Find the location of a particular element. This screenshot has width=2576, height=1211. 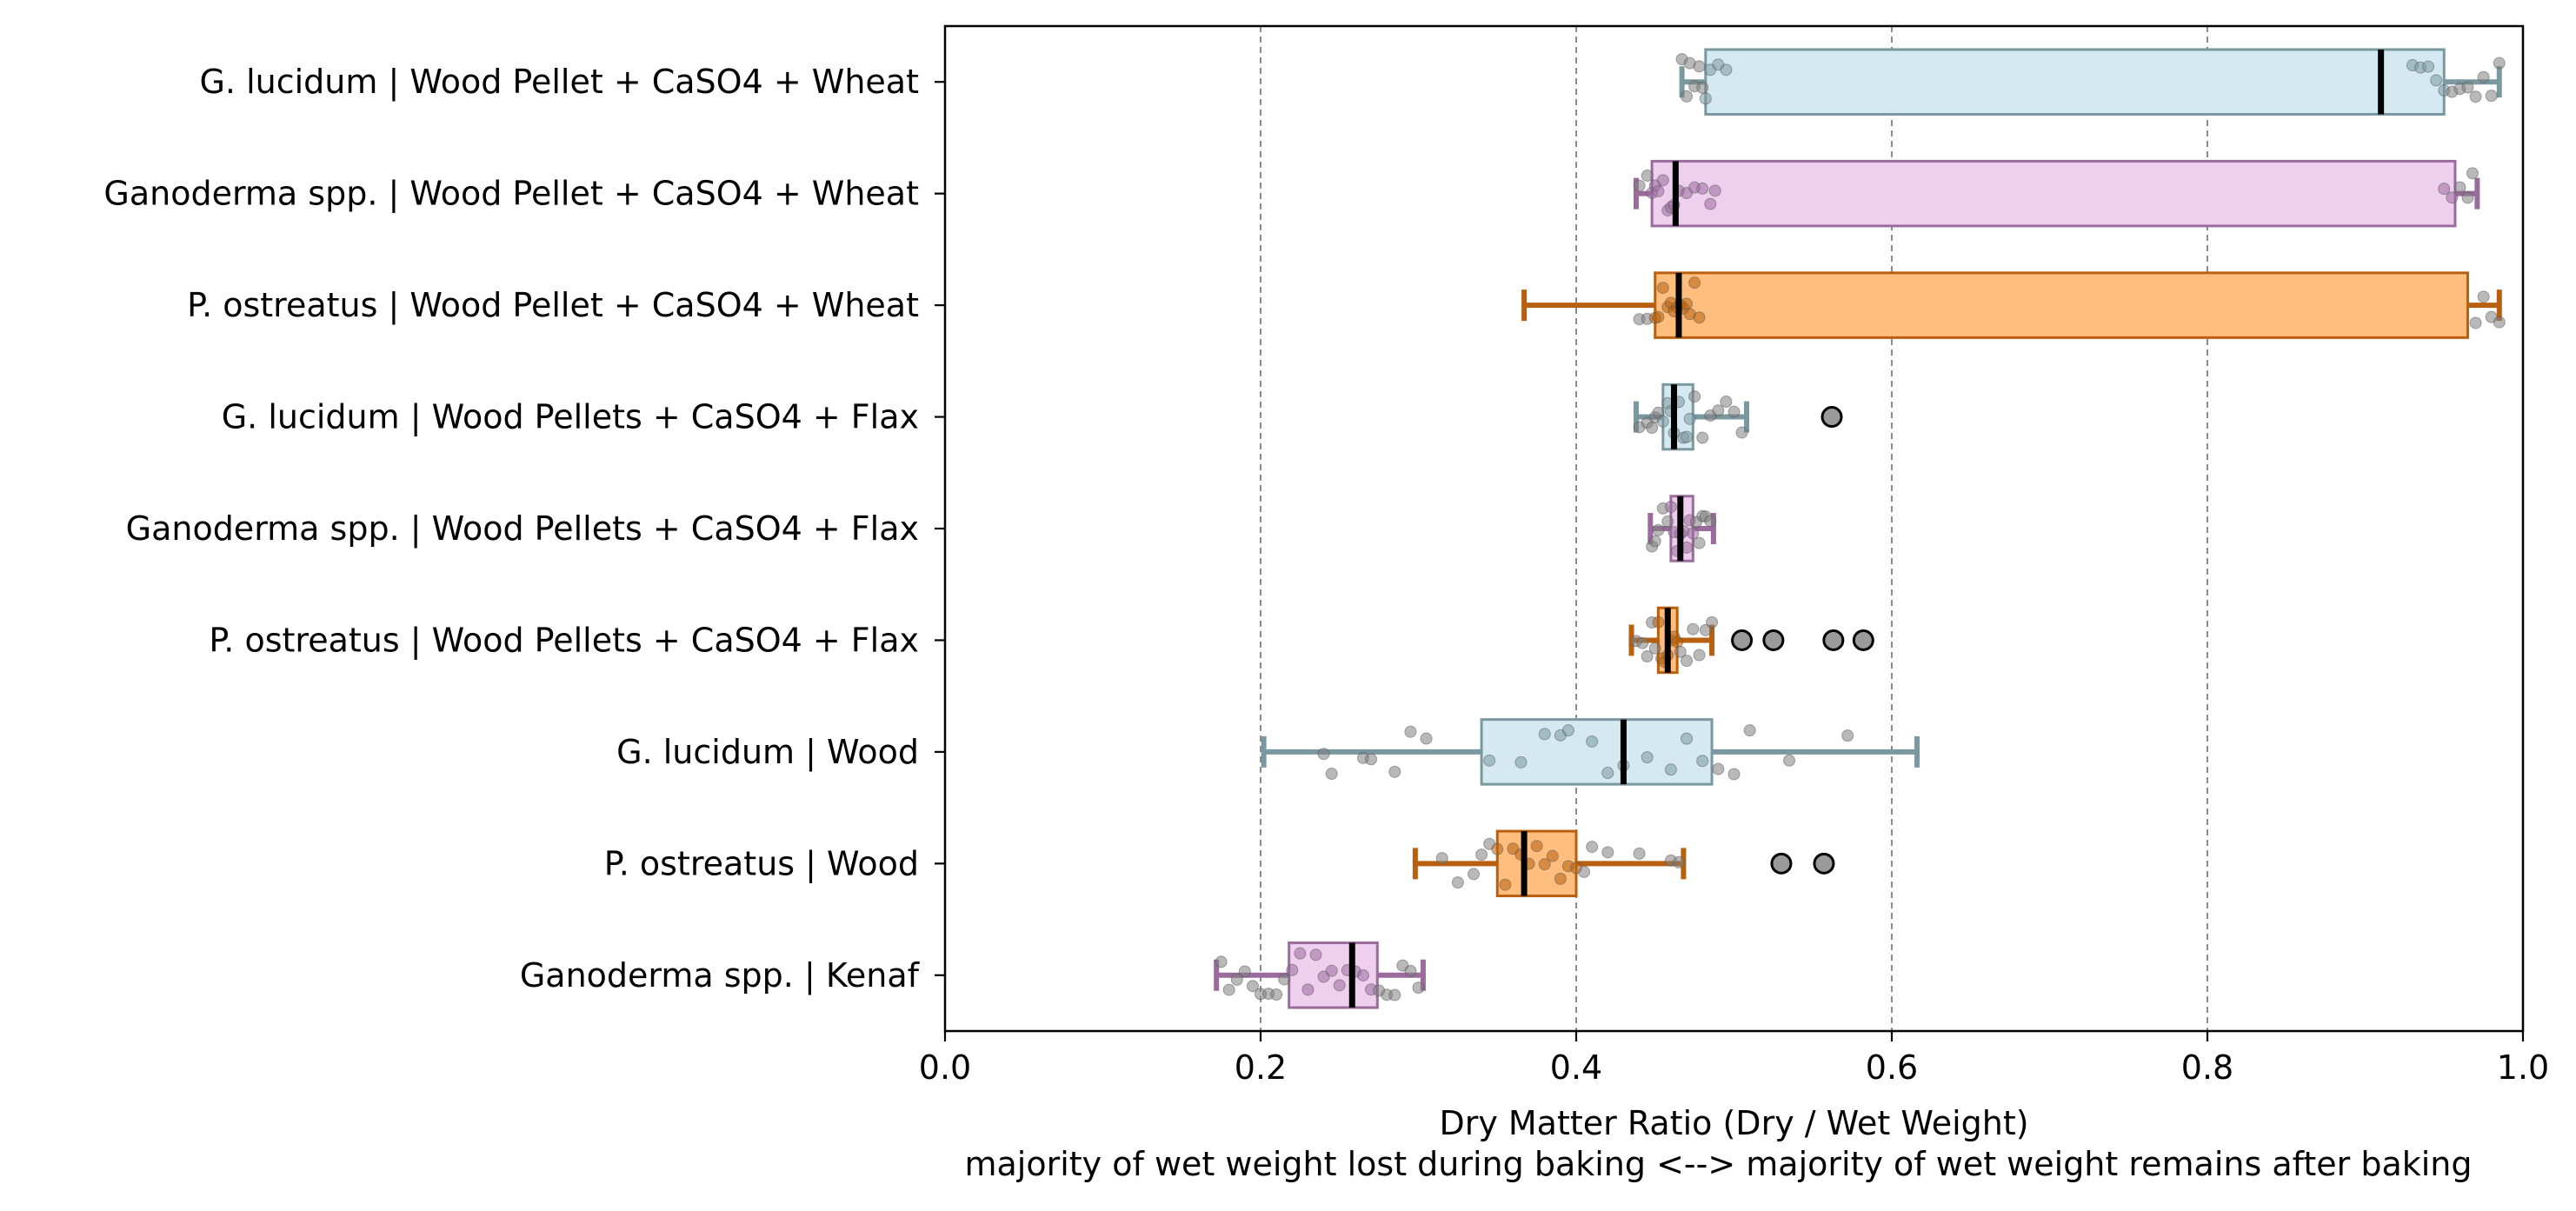

x-axis-label: Dry Matter Ratio (Dry / Wet Weight) is located at coordinates (1733, 1123).